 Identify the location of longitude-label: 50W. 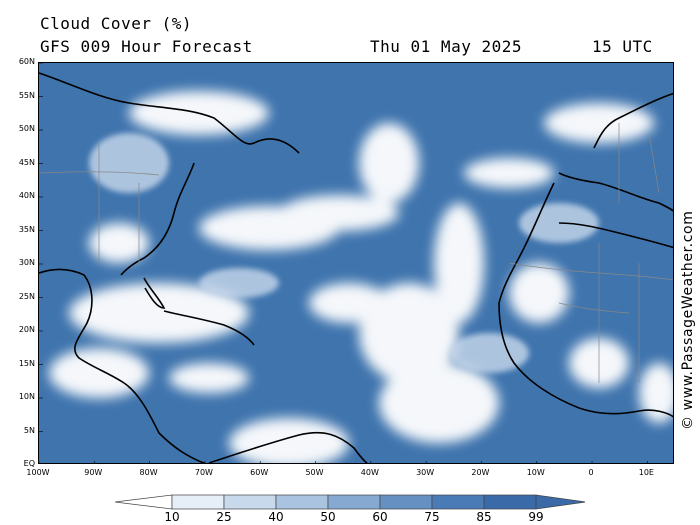
(314, 472).